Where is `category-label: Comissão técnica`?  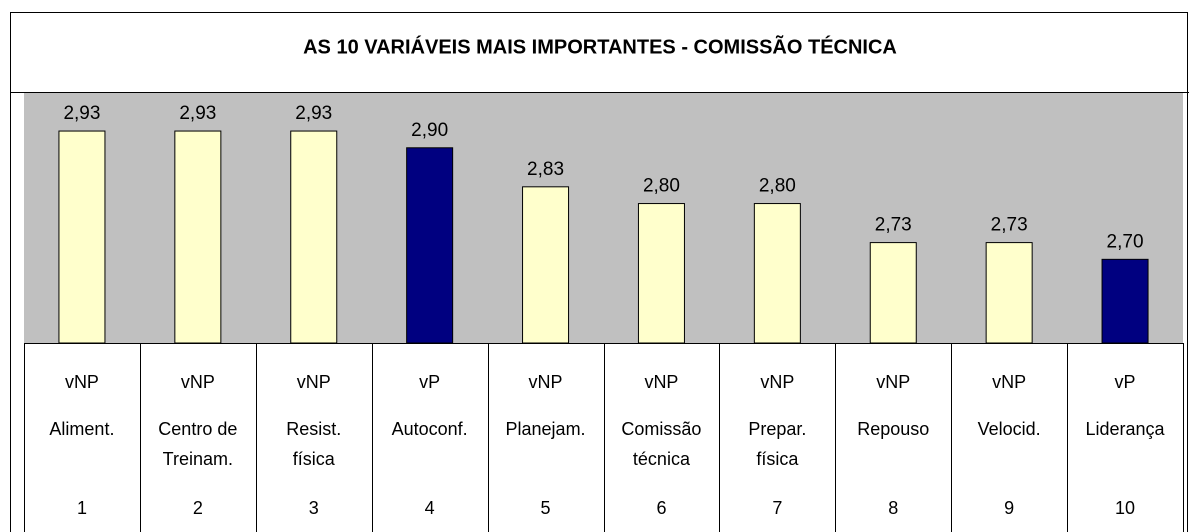
category-label: Comissão técnica is located at coordinates (661, 444).